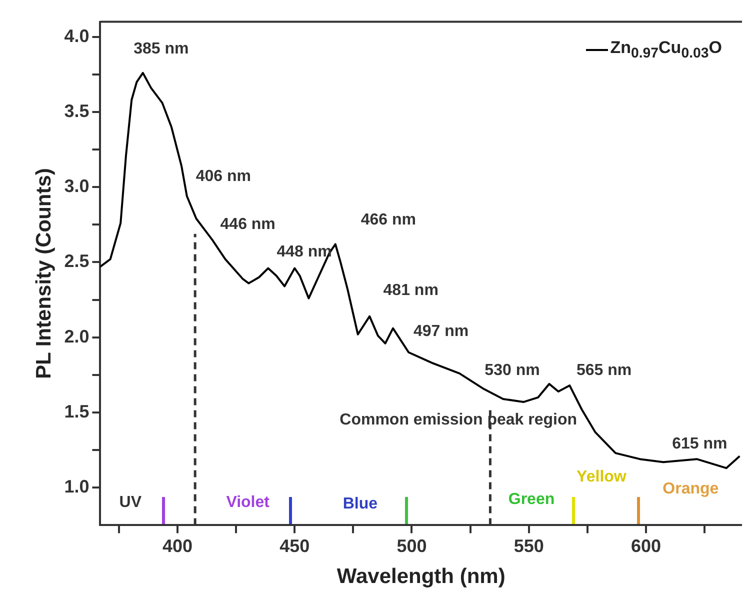 The width and height of the screenshot is (750, 602). Describe the element at coordinates (666, 50) in the screenshot. I see `legend-label: Zn$_{0.97}$Cu$_{0.03}$O` at that location.